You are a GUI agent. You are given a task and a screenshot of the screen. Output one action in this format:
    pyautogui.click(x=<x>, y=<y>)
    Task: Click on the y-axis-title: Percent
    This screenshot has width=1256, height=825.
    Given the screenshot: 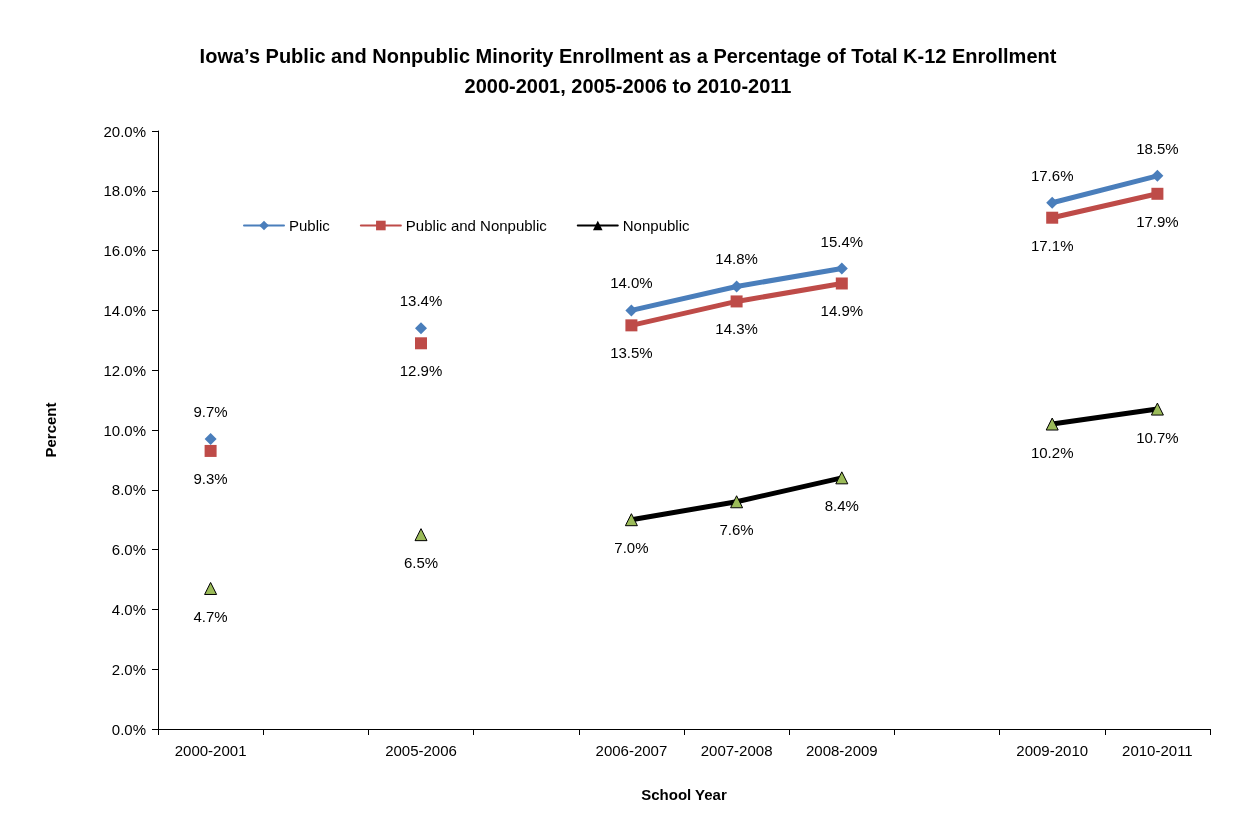 What is the action you would take?
    pyautogui.click(x=50, y=430)
    